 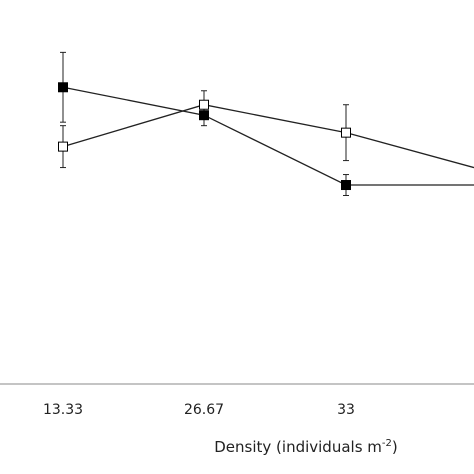 I want to click on x-tick-label: 33, so click(x=346, y=410).